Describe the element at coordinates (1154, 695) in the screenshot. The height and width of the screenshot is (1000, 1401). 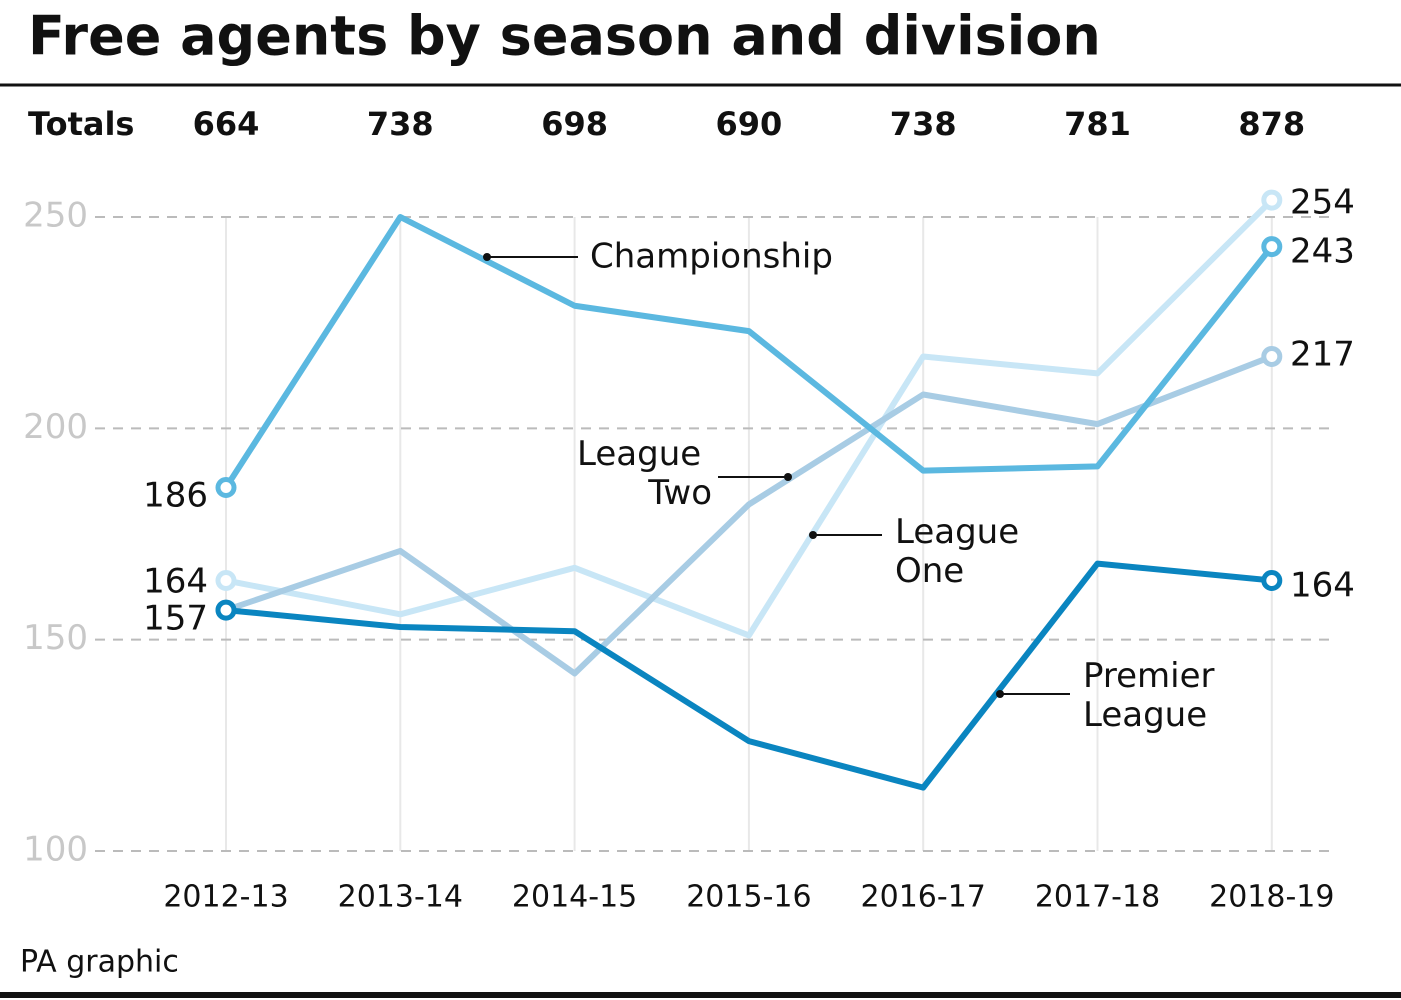
I see `legend-label: Premier League` at that location.